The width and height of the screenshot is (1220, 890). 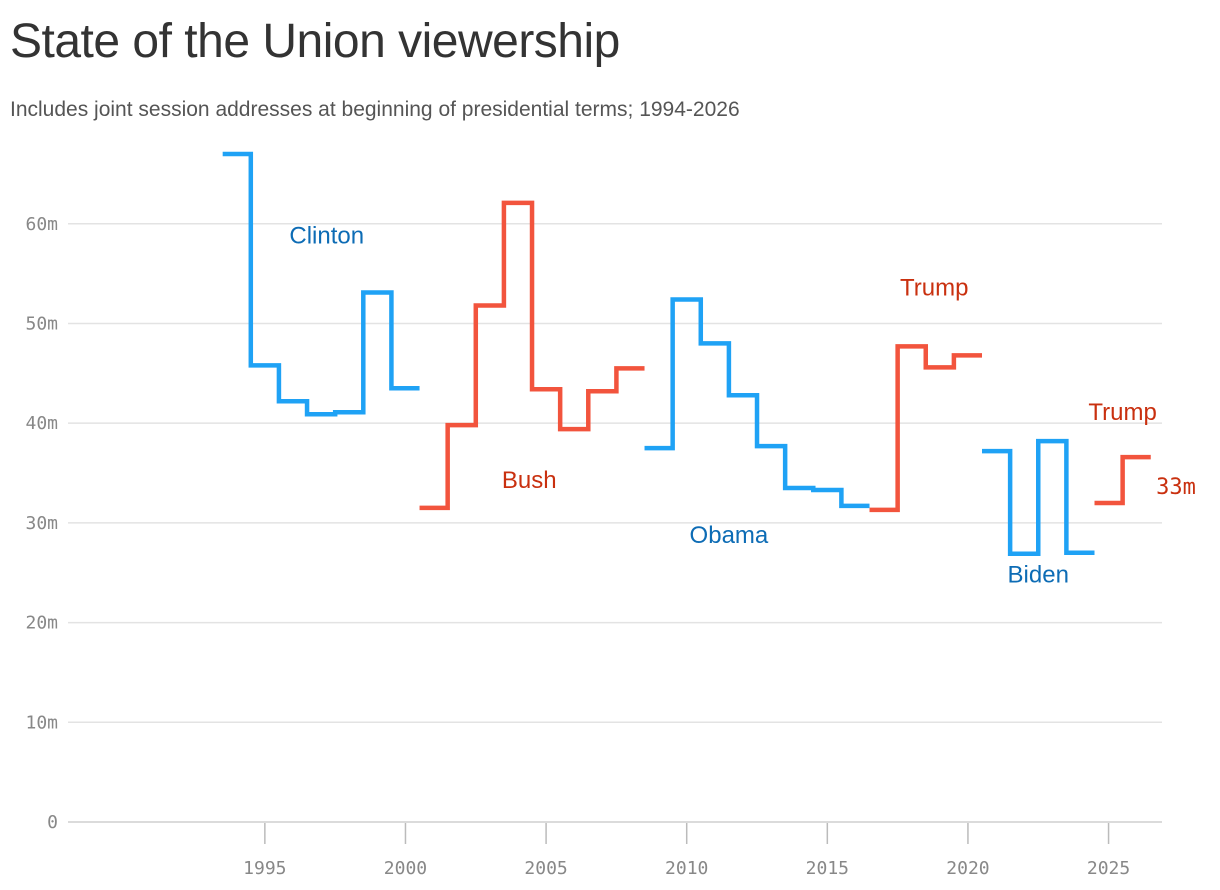 I want to click on chart-title: State of the Union viewership, so click(x=315, y=41).